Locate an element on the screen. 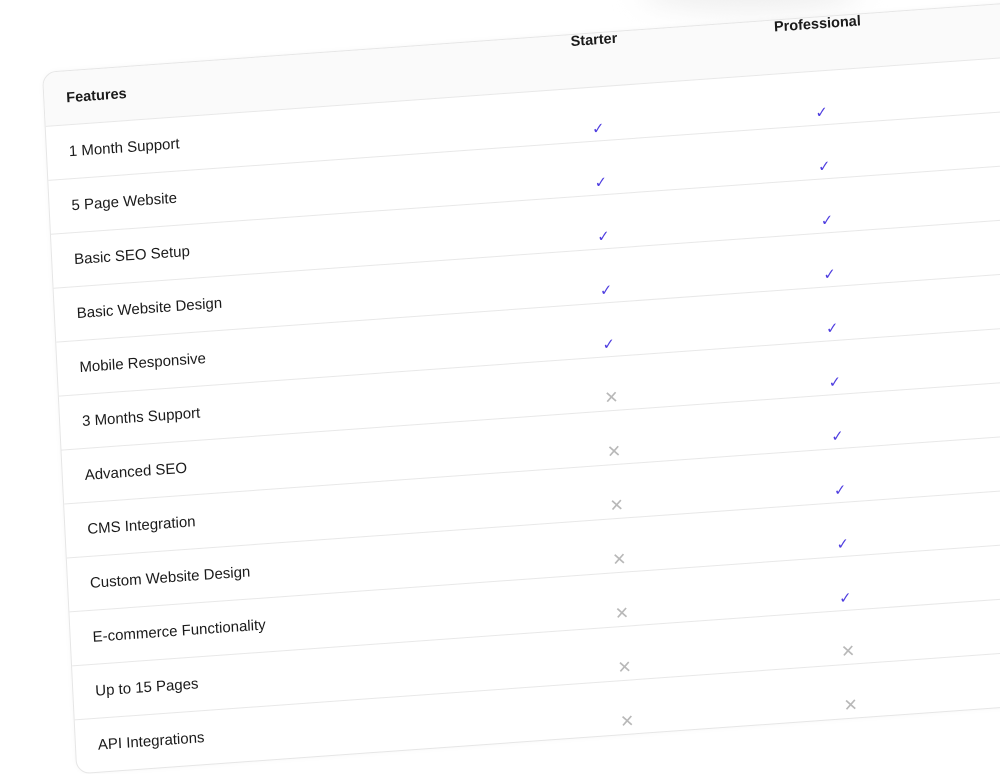 This screenshot has width=1000, height=774. feature-label: API Integrations is located at coordinates (151, 741).